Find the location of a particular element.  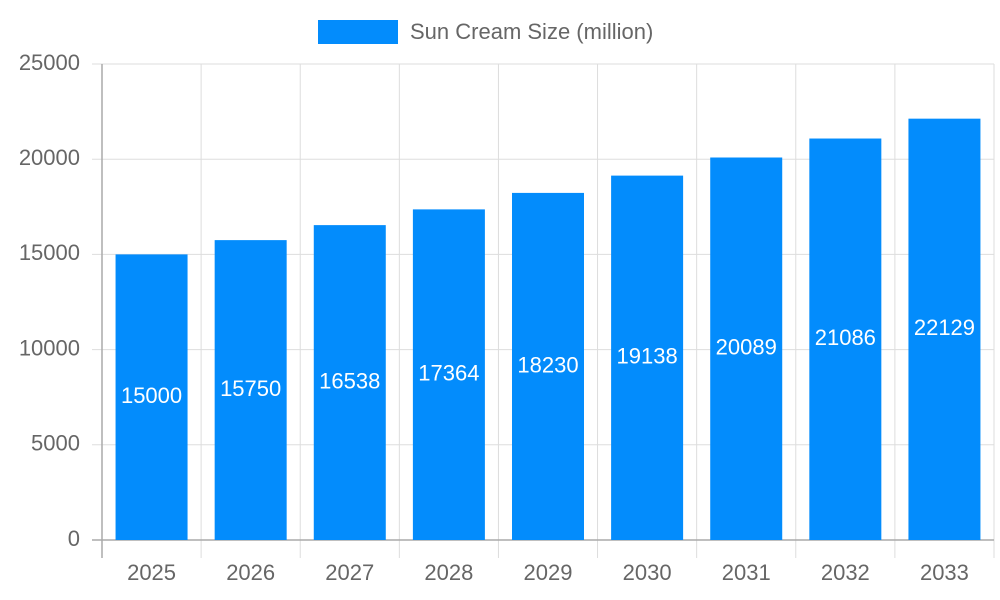

y-tick-label: 5000 is located at coordinates (55, 443).